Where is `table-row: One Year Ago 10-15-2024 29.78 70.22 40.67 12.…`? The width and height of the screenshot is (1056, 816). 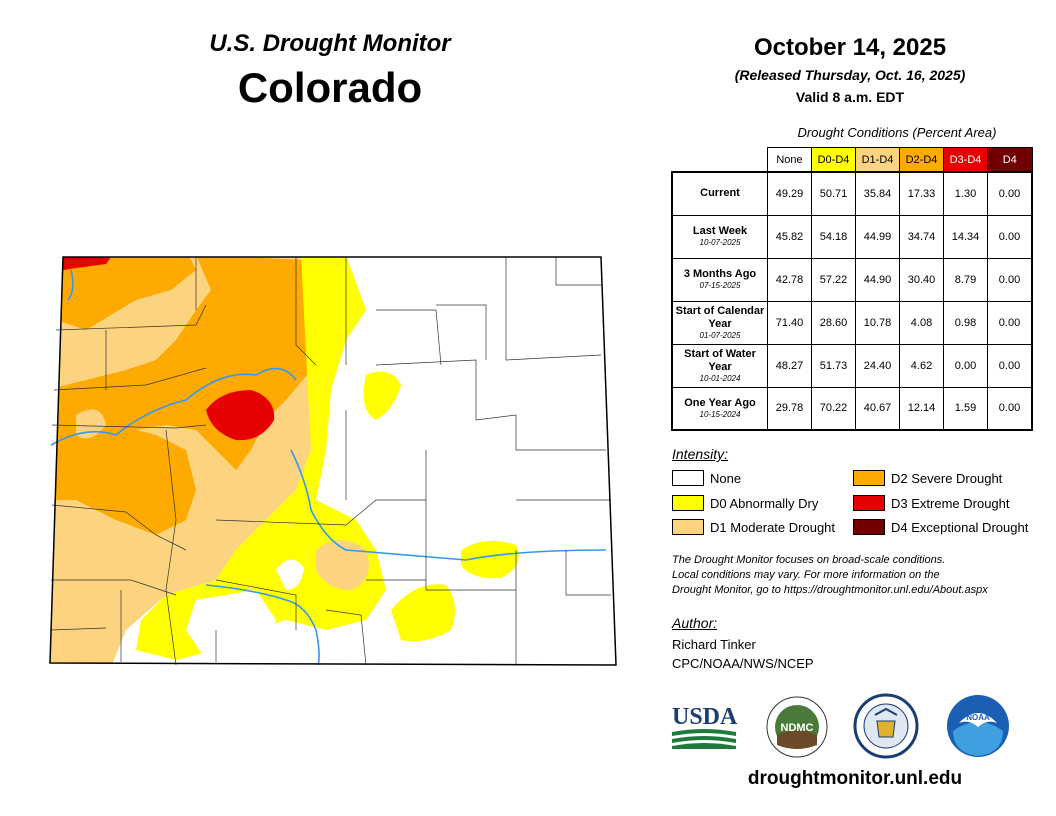 table-row: One Year Ago 10-15-2024 29.78 70.22 40.67 12.… is located at coordinates (852, 408).